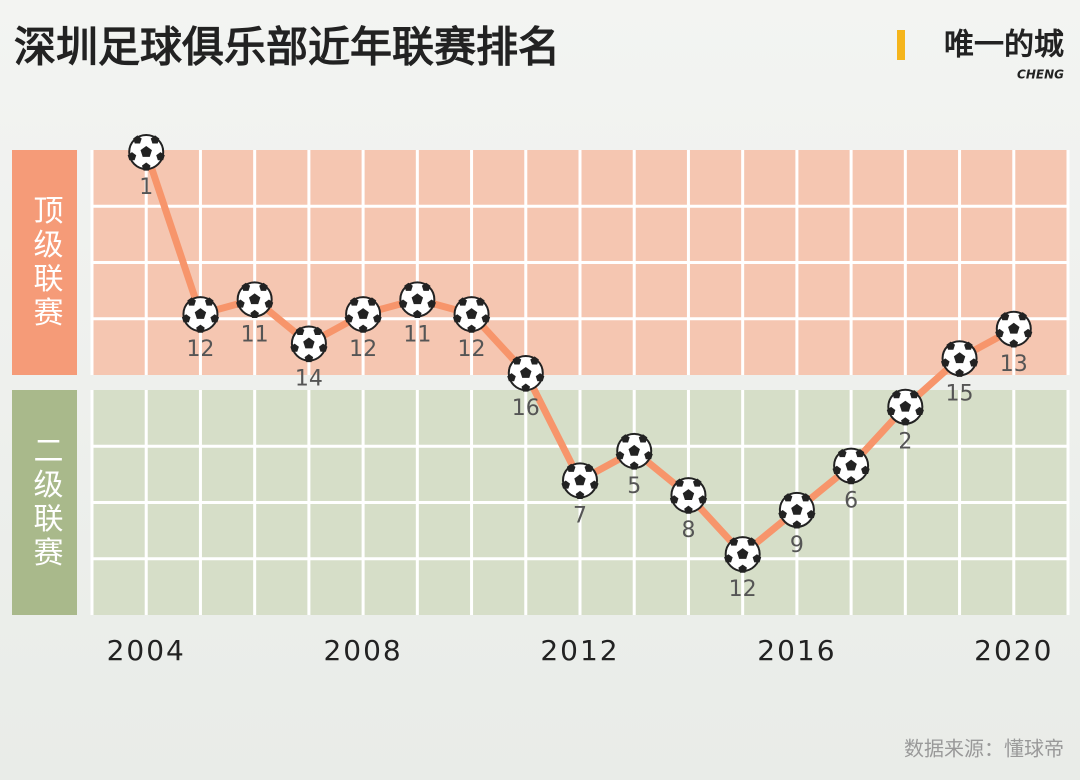 The height and width of the screenshot is (784, 1080). I want to click on band-label: 顶级联赛, so click(46, 263).